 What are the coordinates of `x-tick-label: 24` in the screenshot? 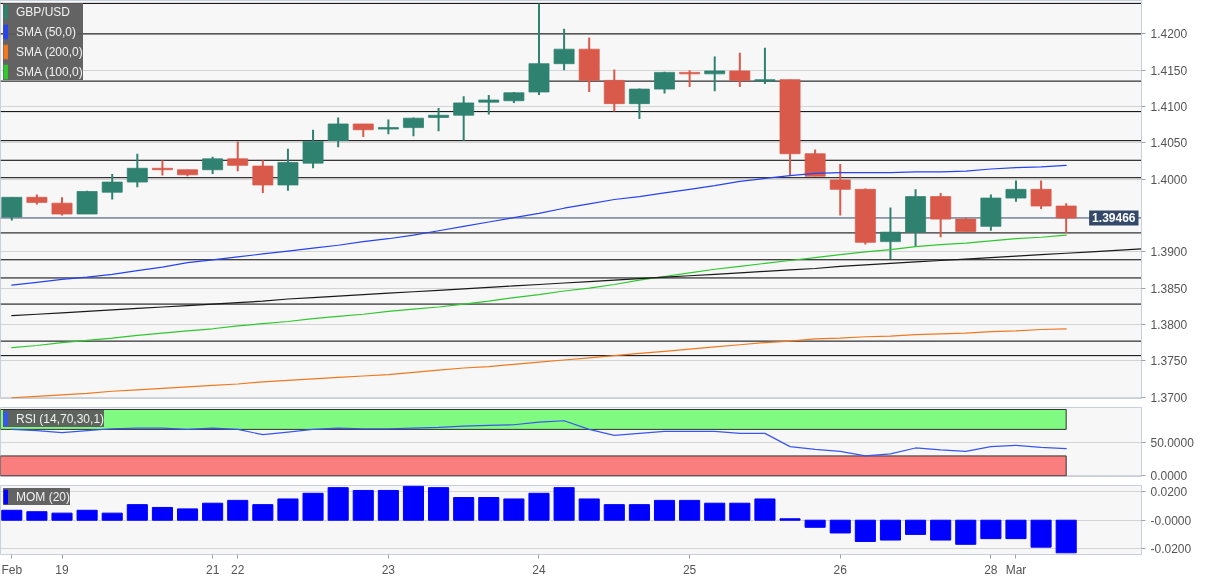 It's located at (539, 569).